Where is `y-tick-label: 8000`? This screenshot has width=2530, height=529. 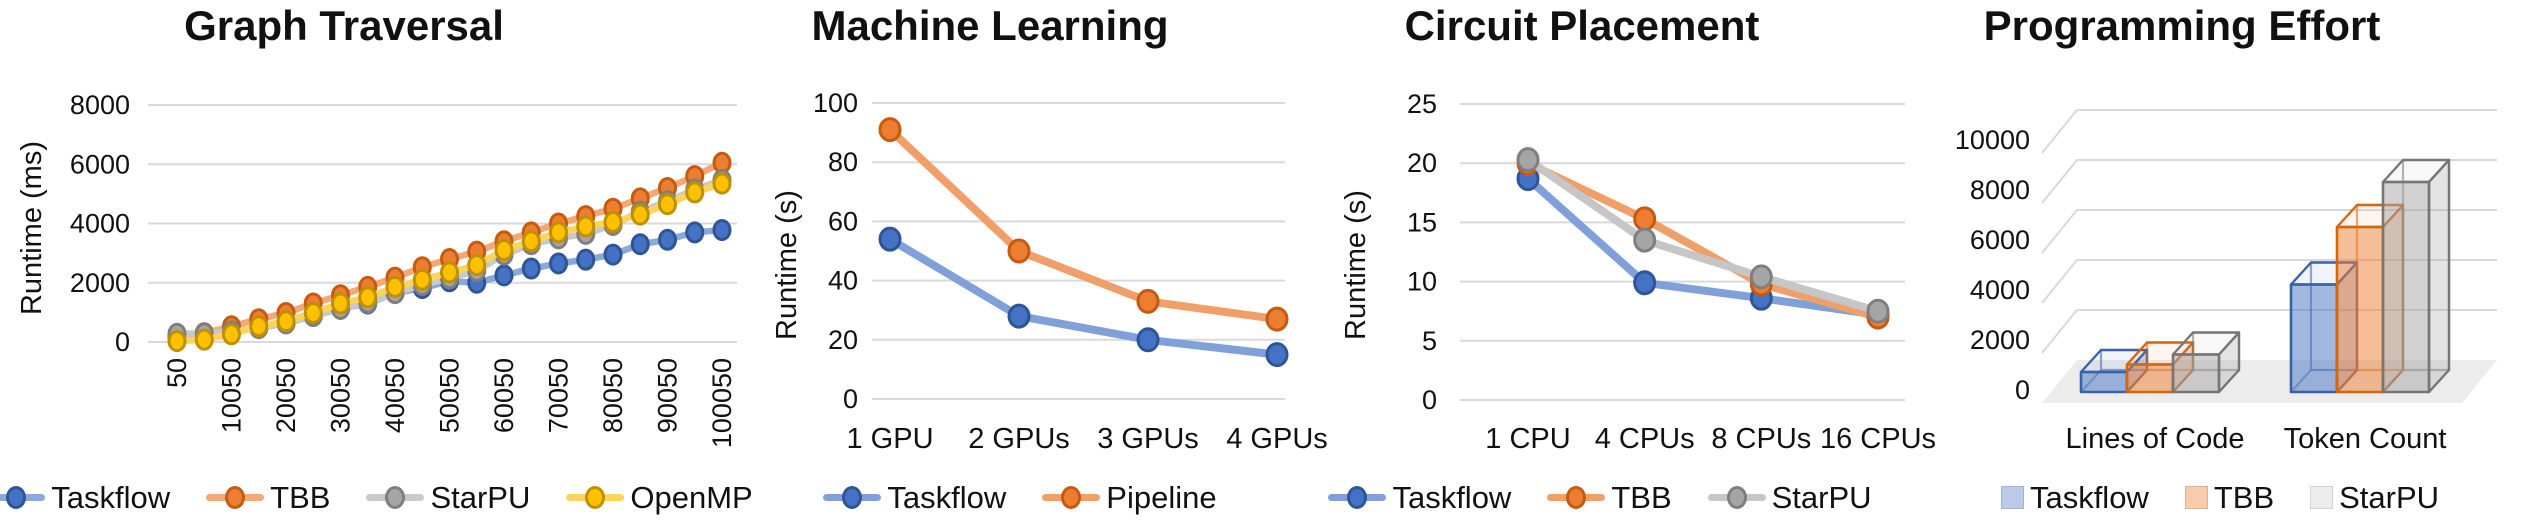 y-tick-label: 8000 is located at coordinates (2000, 190).